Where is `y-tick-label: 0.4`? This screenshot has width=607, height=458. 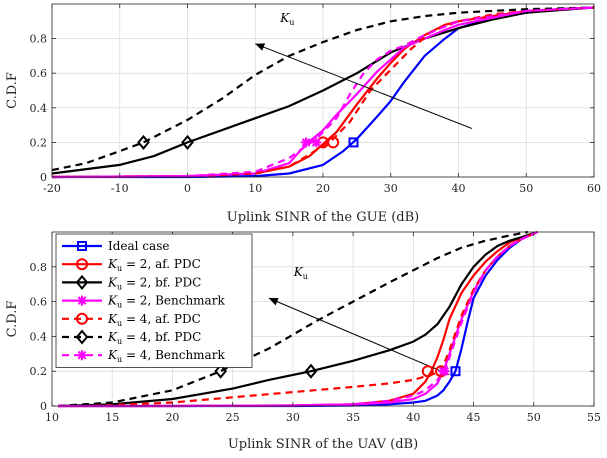
y-tick-label: 0.4 is located at coordinates (39, 108).